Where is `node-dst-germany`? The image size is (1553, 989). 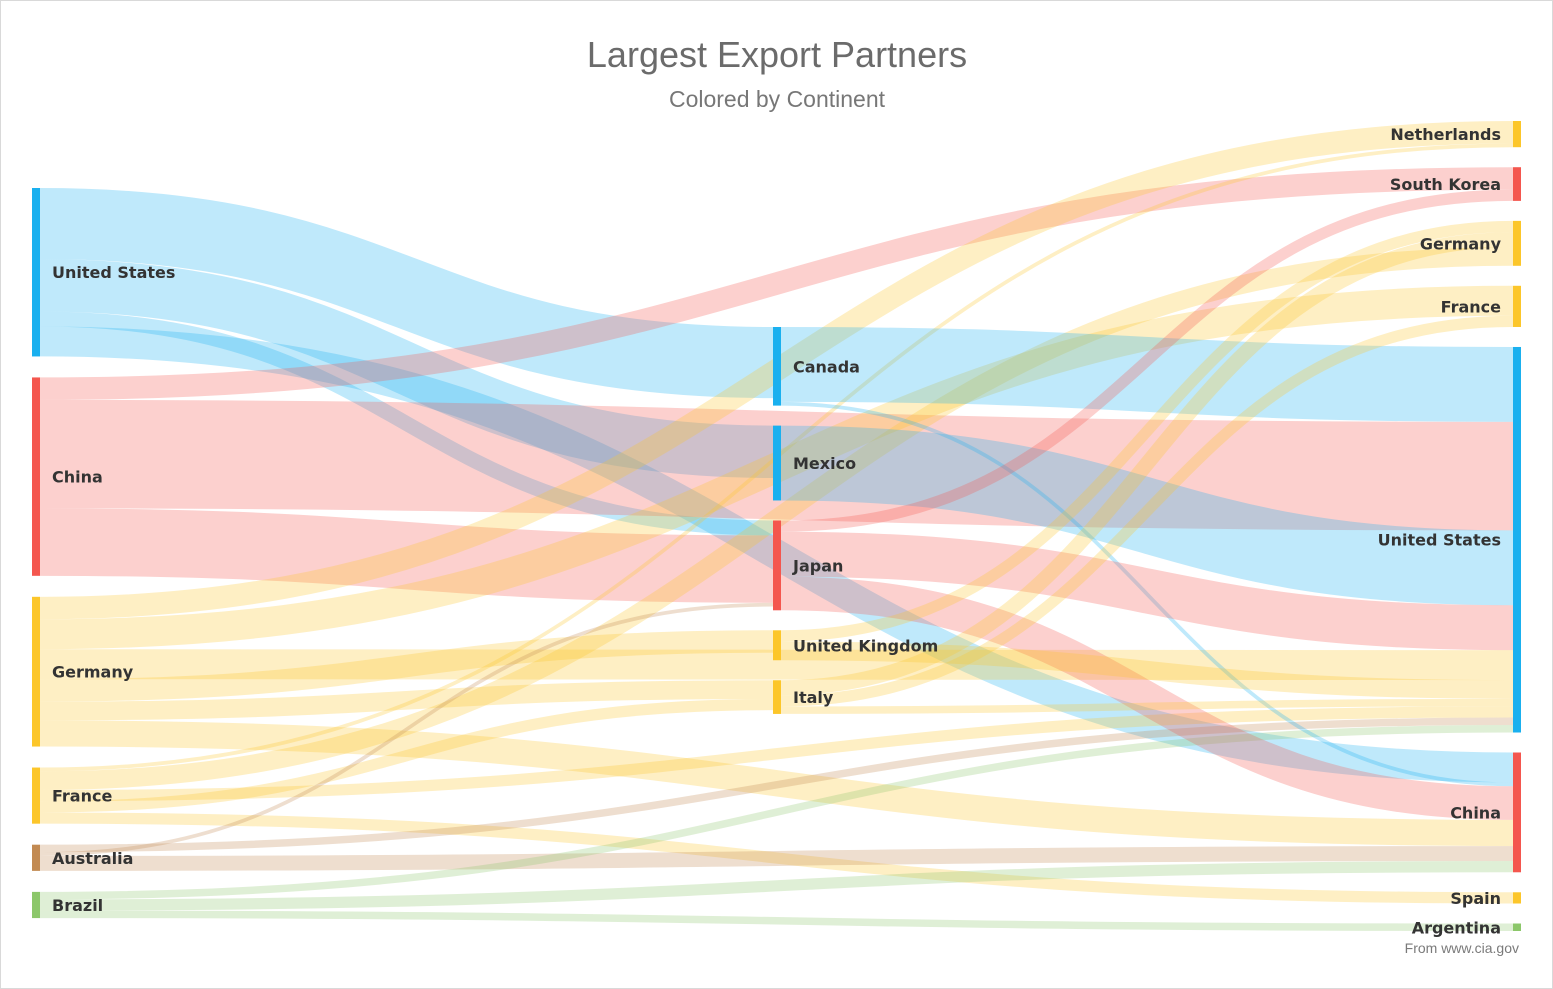
node-dst-germany is located at coordinates (1517, 243).